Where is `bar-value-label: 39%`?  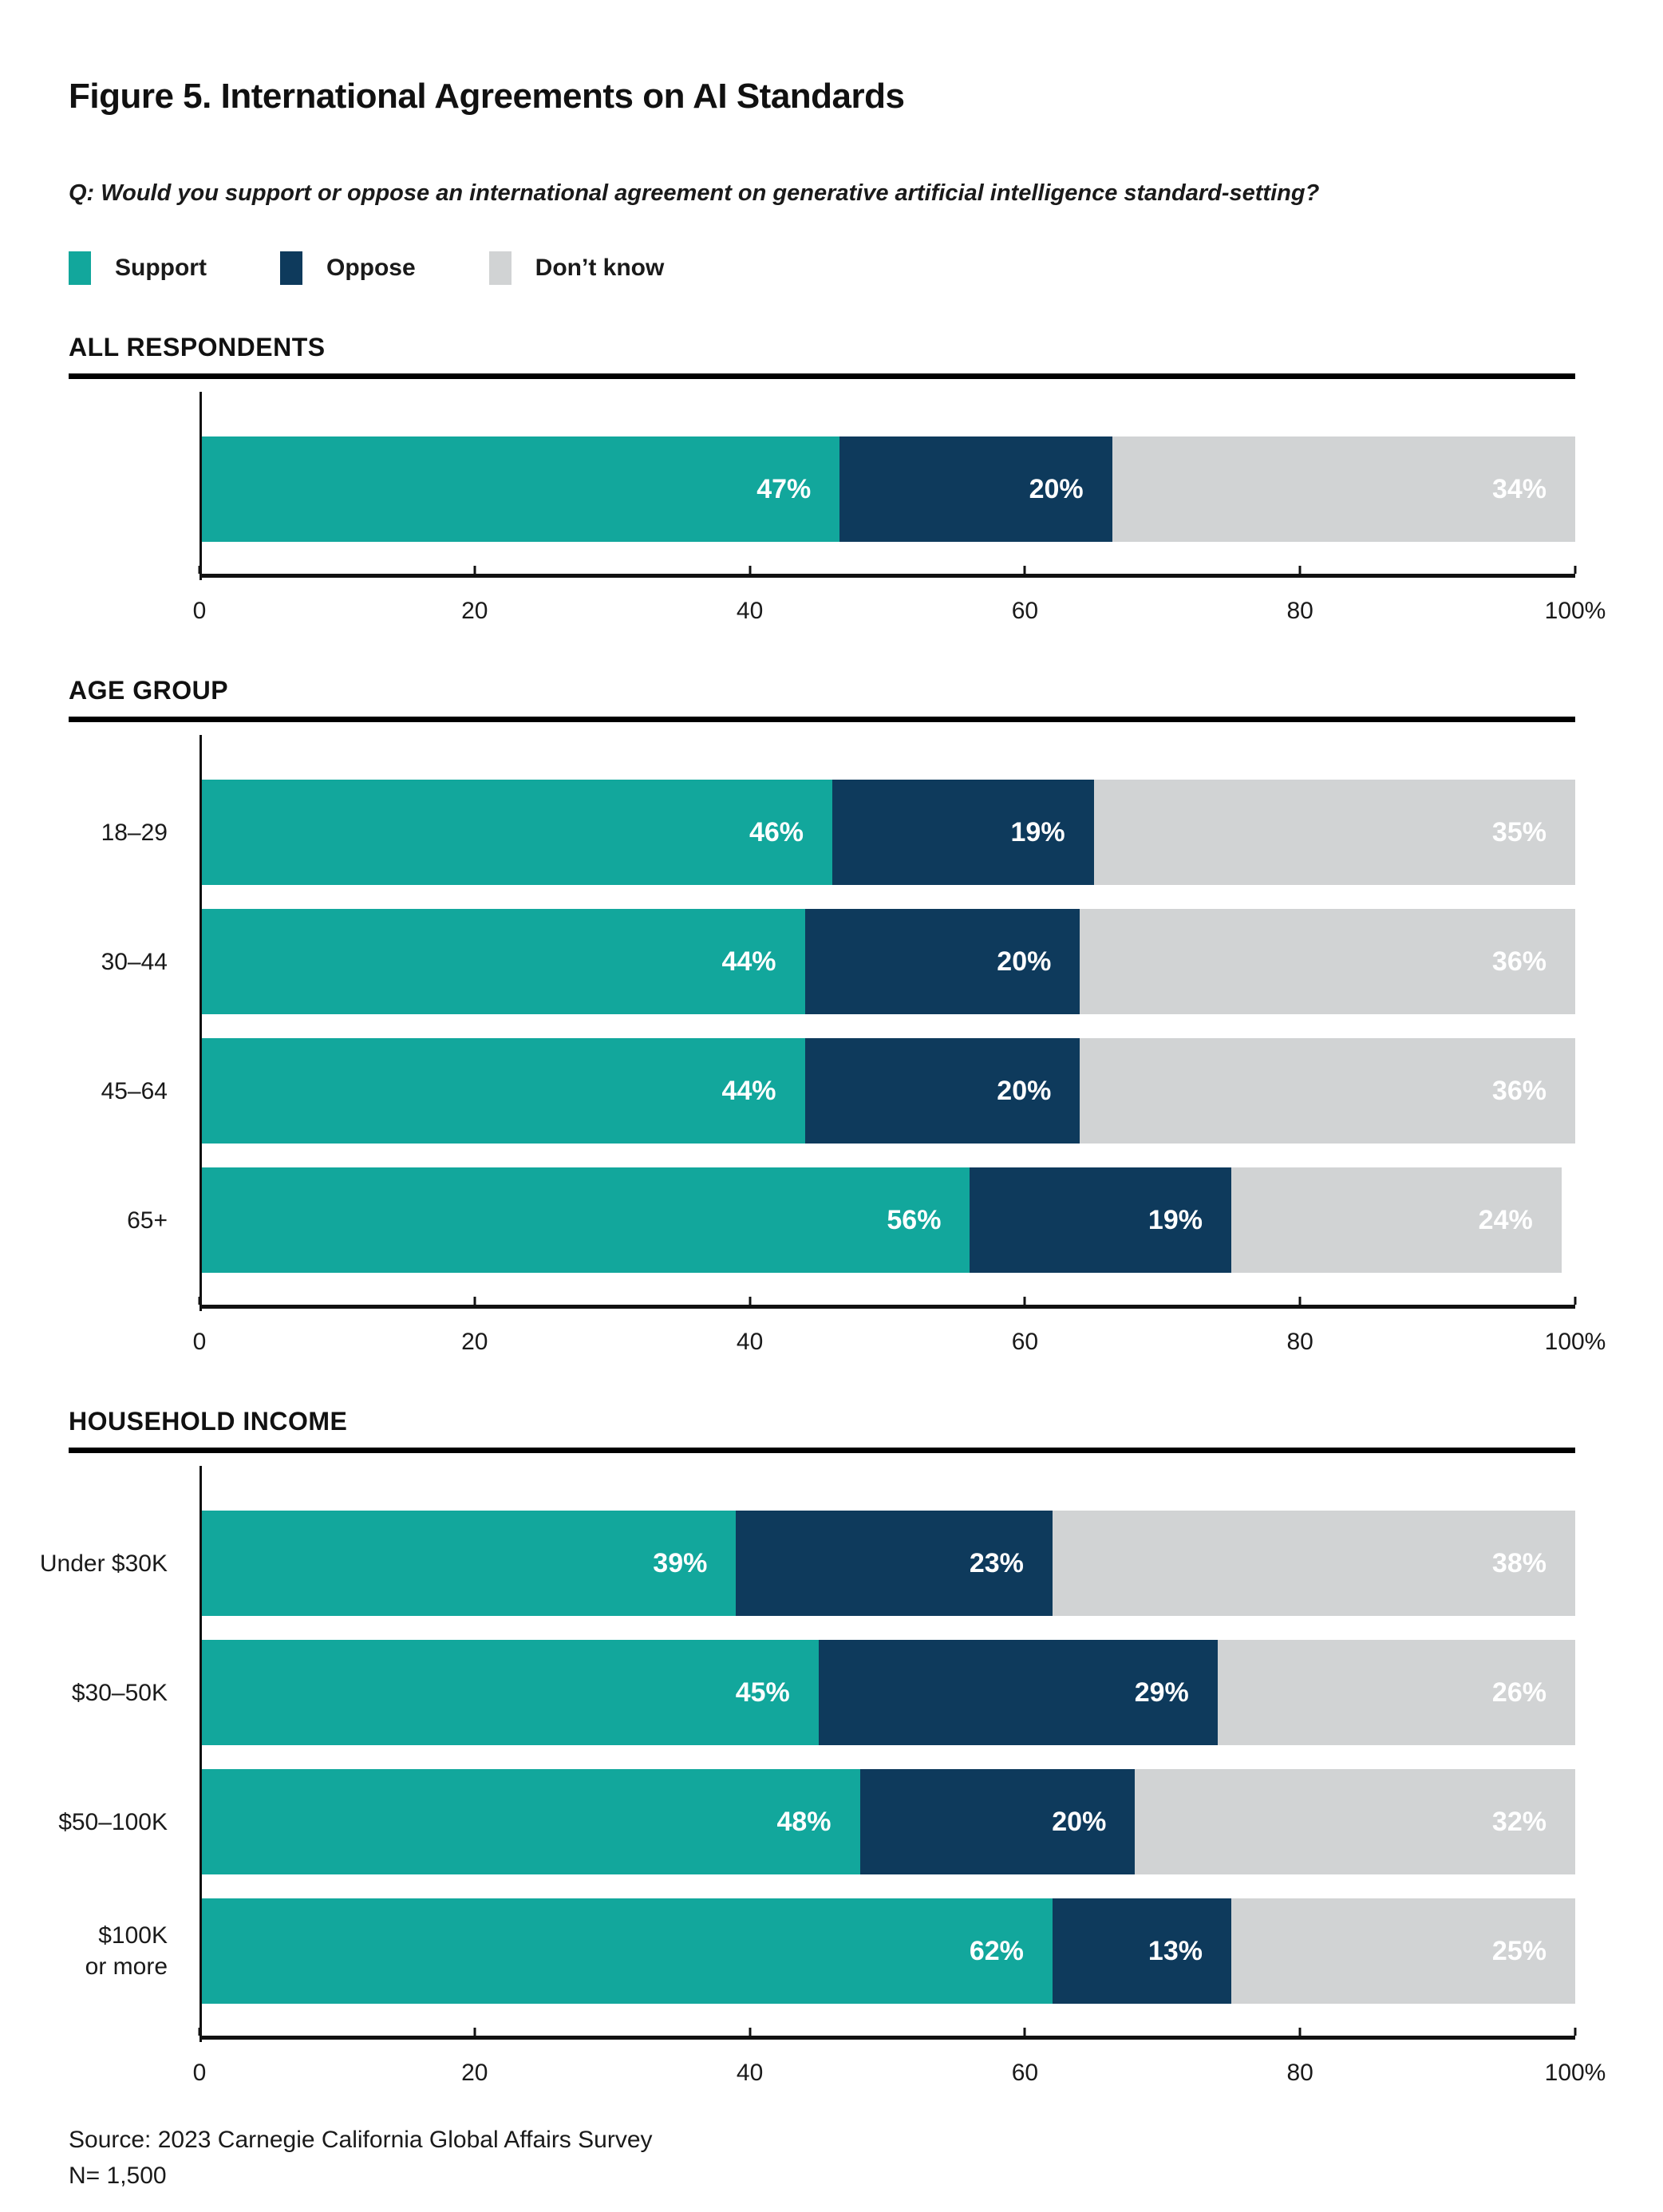 bar-value-label: 39% is located at coordinates (680, 1563).